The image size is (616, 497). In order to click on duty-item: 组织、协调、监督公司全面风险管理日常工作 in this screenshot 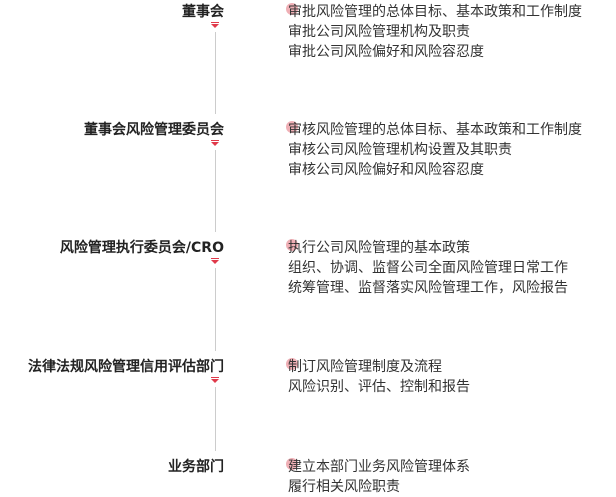, I will do `click(428, 268)`.